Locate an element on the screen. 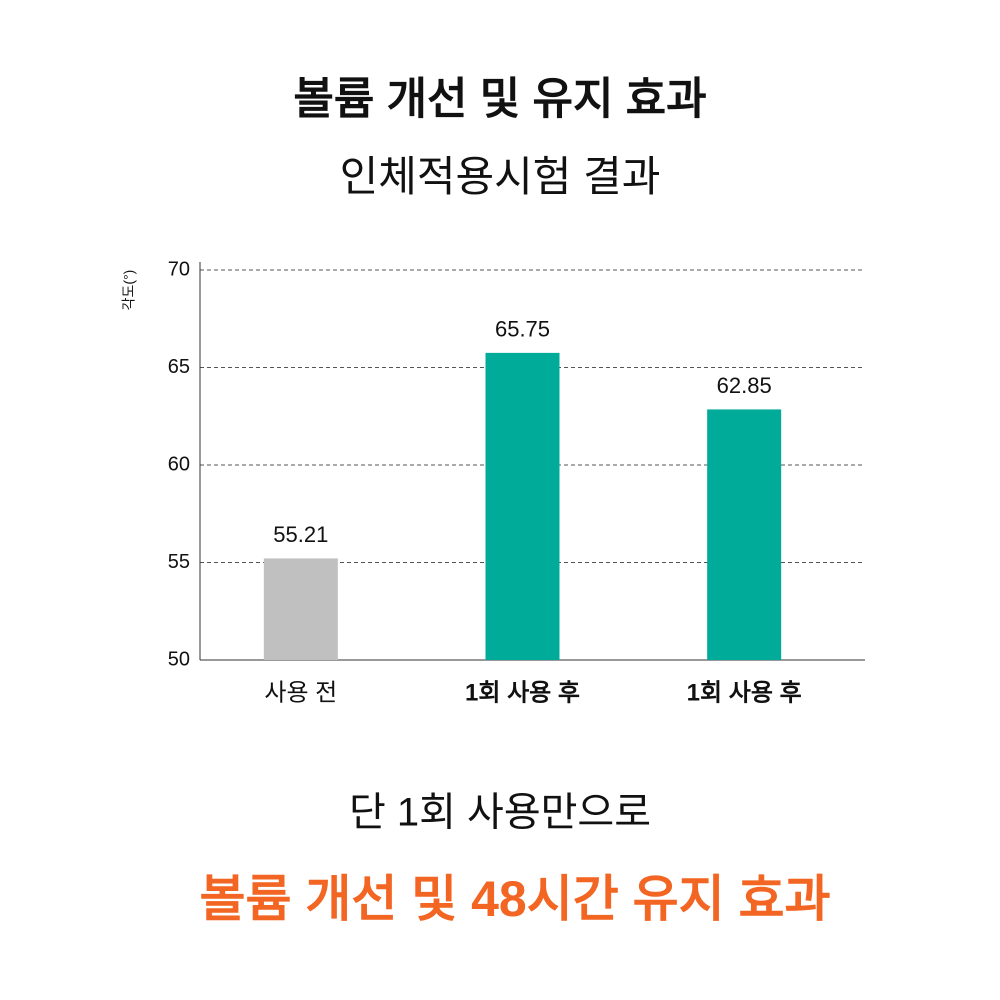 The width and height of the screenshot is (1000, 1000). y-tick-label: 70 is located at coordinates (179, 269).